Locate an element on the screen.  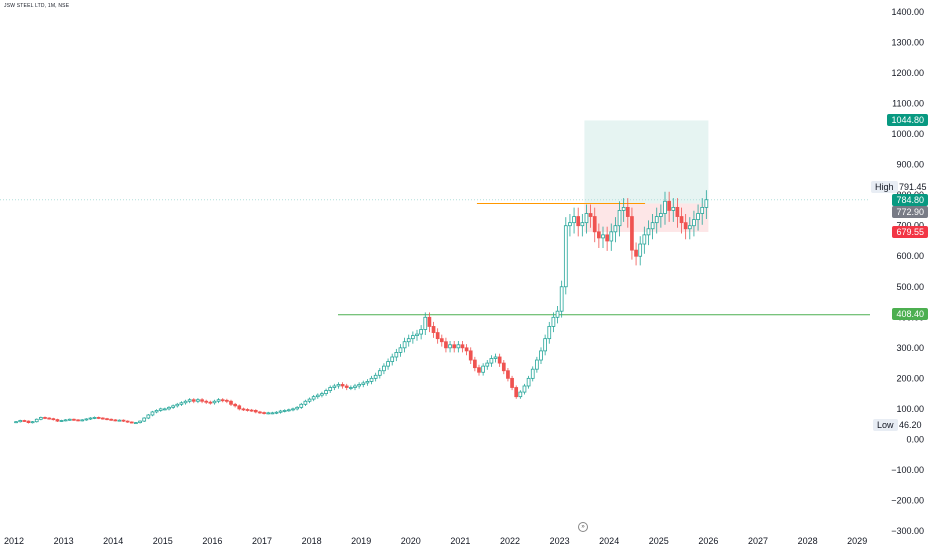
y-tick-label: −100.00 is located at coordinates (907, 470).